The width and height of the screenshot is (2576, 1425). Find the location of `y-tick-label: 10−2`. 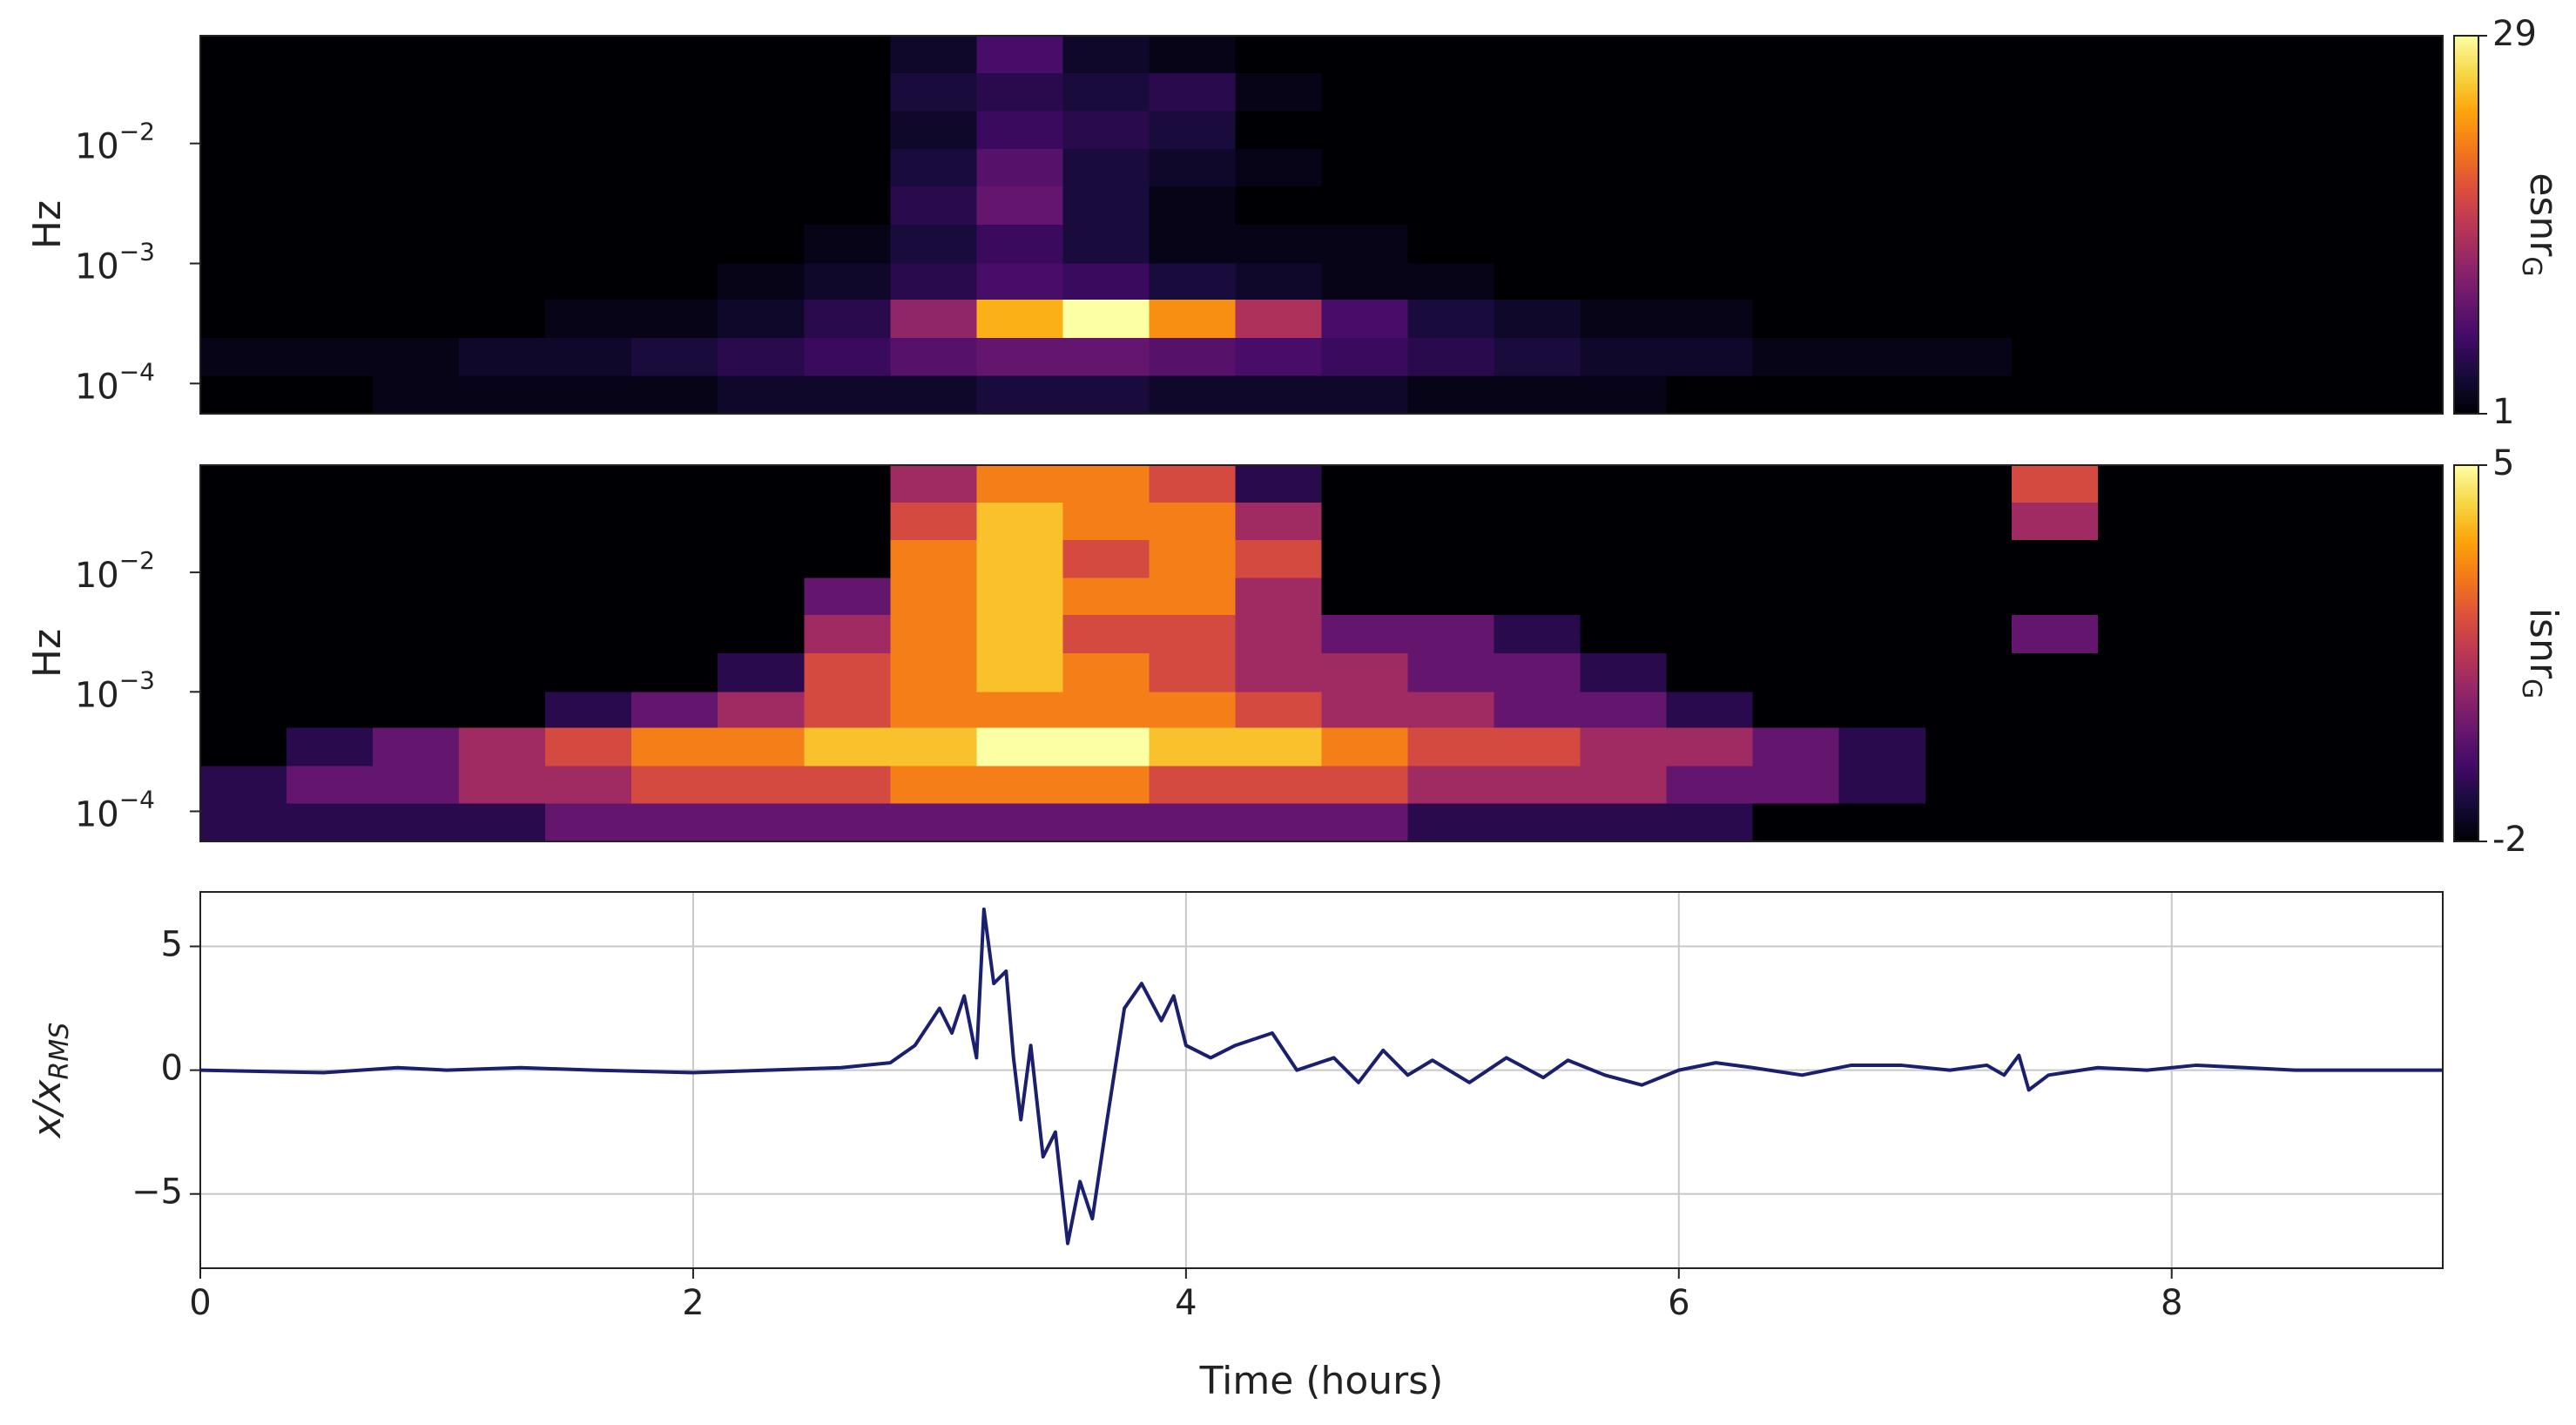

y-tick-label: 10−2 is located at coordinates (115, 571).